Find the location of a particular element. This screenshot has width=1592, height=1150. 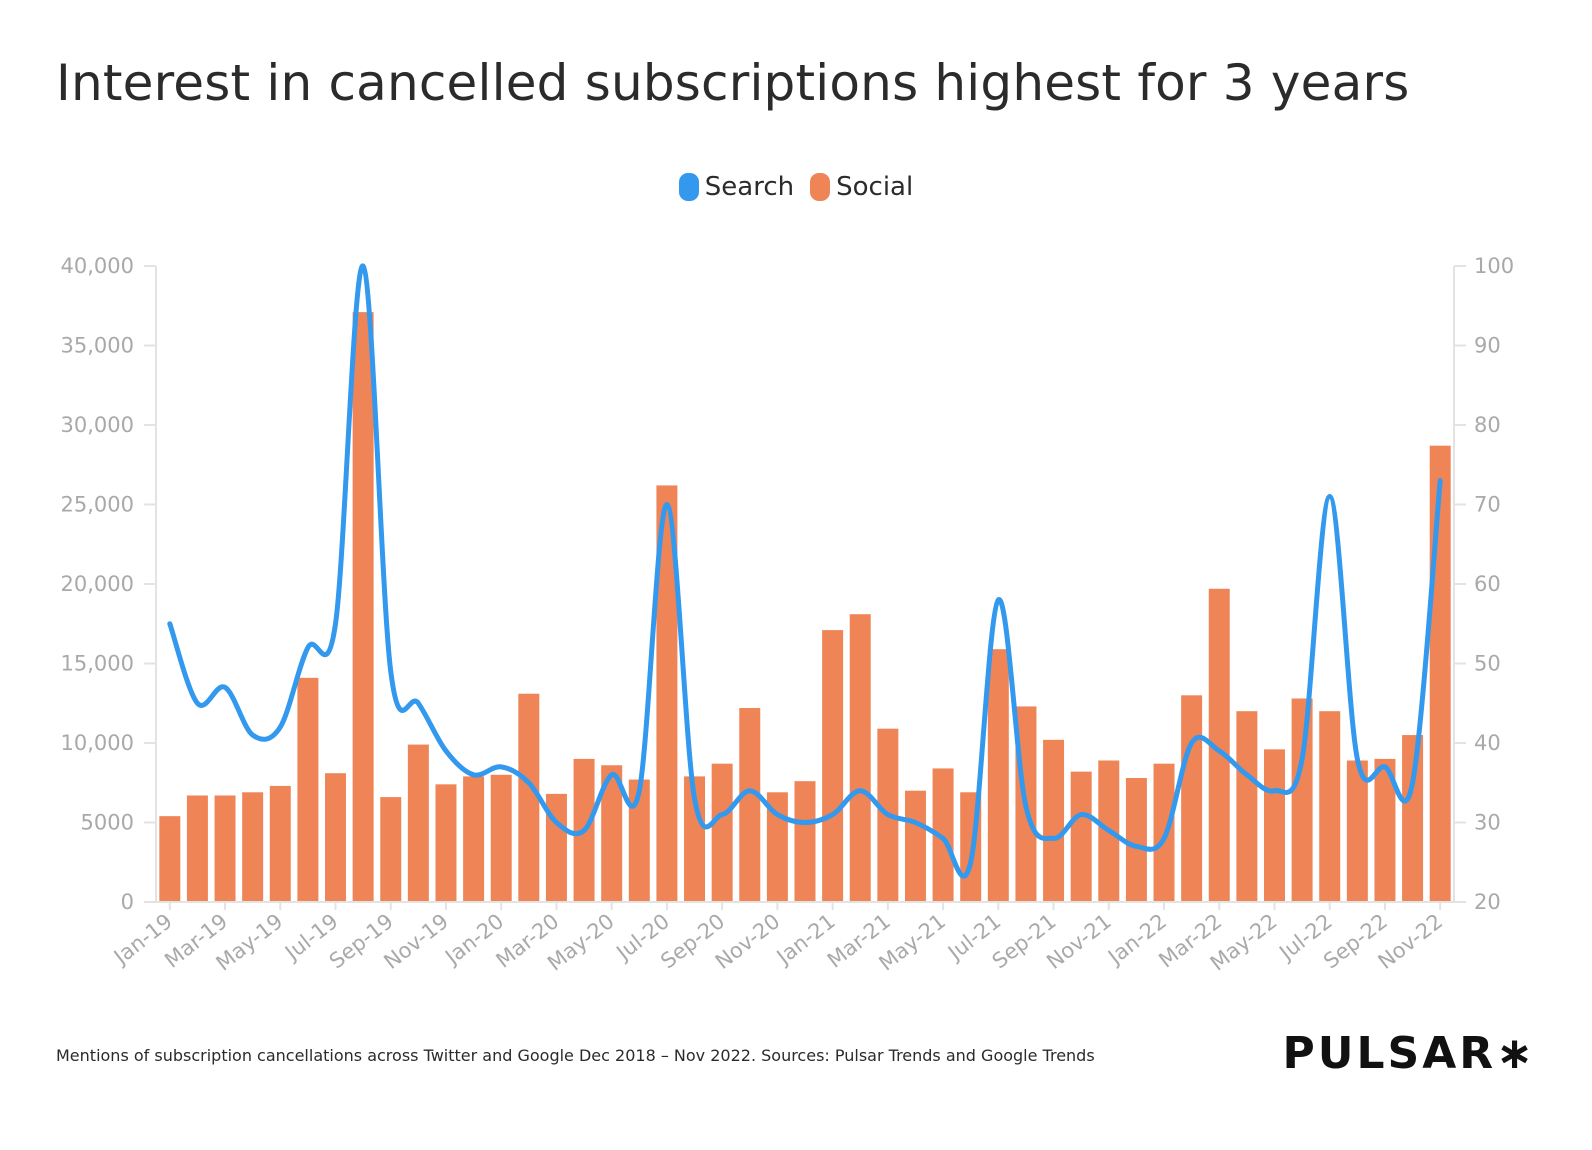

right-tick-label: 30 is located at coordinates (1487, 823).